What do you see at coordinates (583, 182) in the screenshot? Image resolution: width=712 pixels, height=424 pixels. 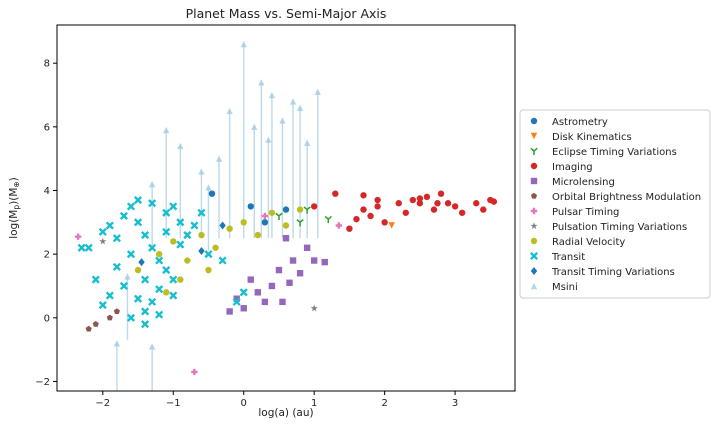 I see `legend-label: Microlensing` at bounding box center [583, 182].